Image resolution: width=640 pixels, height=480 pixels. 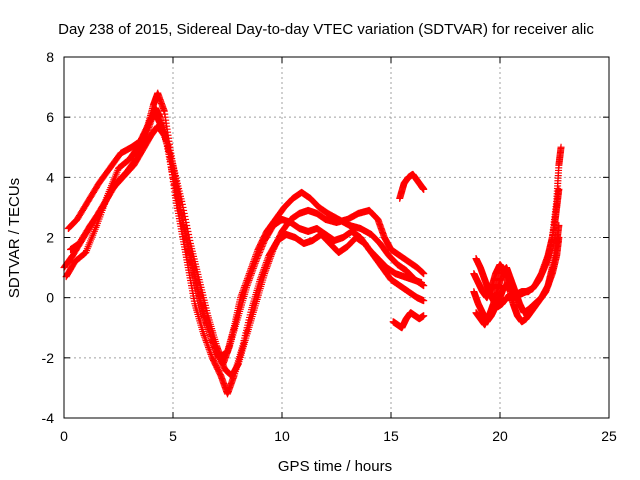 I want to click on y-tick-label: 6, so click(x=50, y=117).